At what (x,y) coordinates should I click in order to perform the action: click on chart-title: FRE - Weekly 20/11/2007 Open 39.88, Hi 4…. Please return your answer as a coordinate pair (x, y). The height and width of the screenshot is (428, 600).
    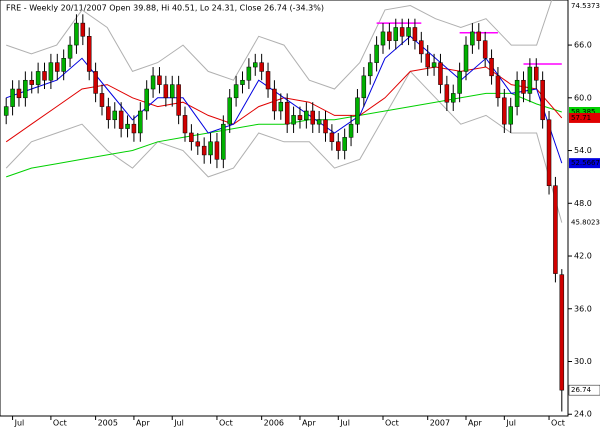
    Looking at the image, I should click on (165, 8).